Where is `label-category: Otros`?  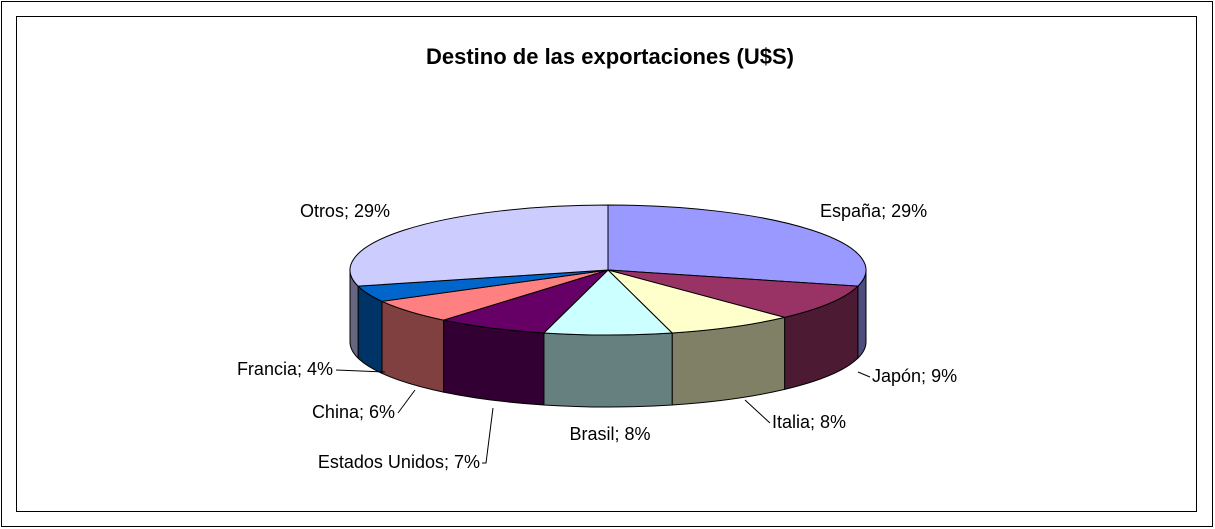
label-category: Otros is located at coordinates (322, 211).